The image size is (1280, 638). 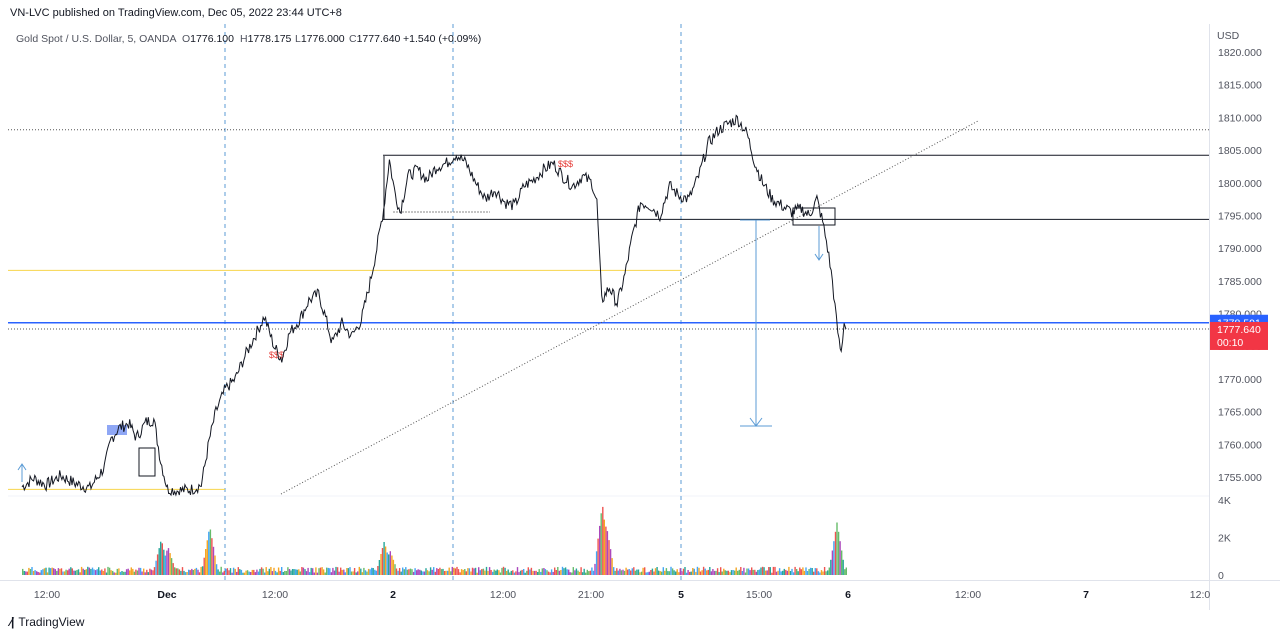 I want to click on currency-label: USD, so click(x=1228, y=36).